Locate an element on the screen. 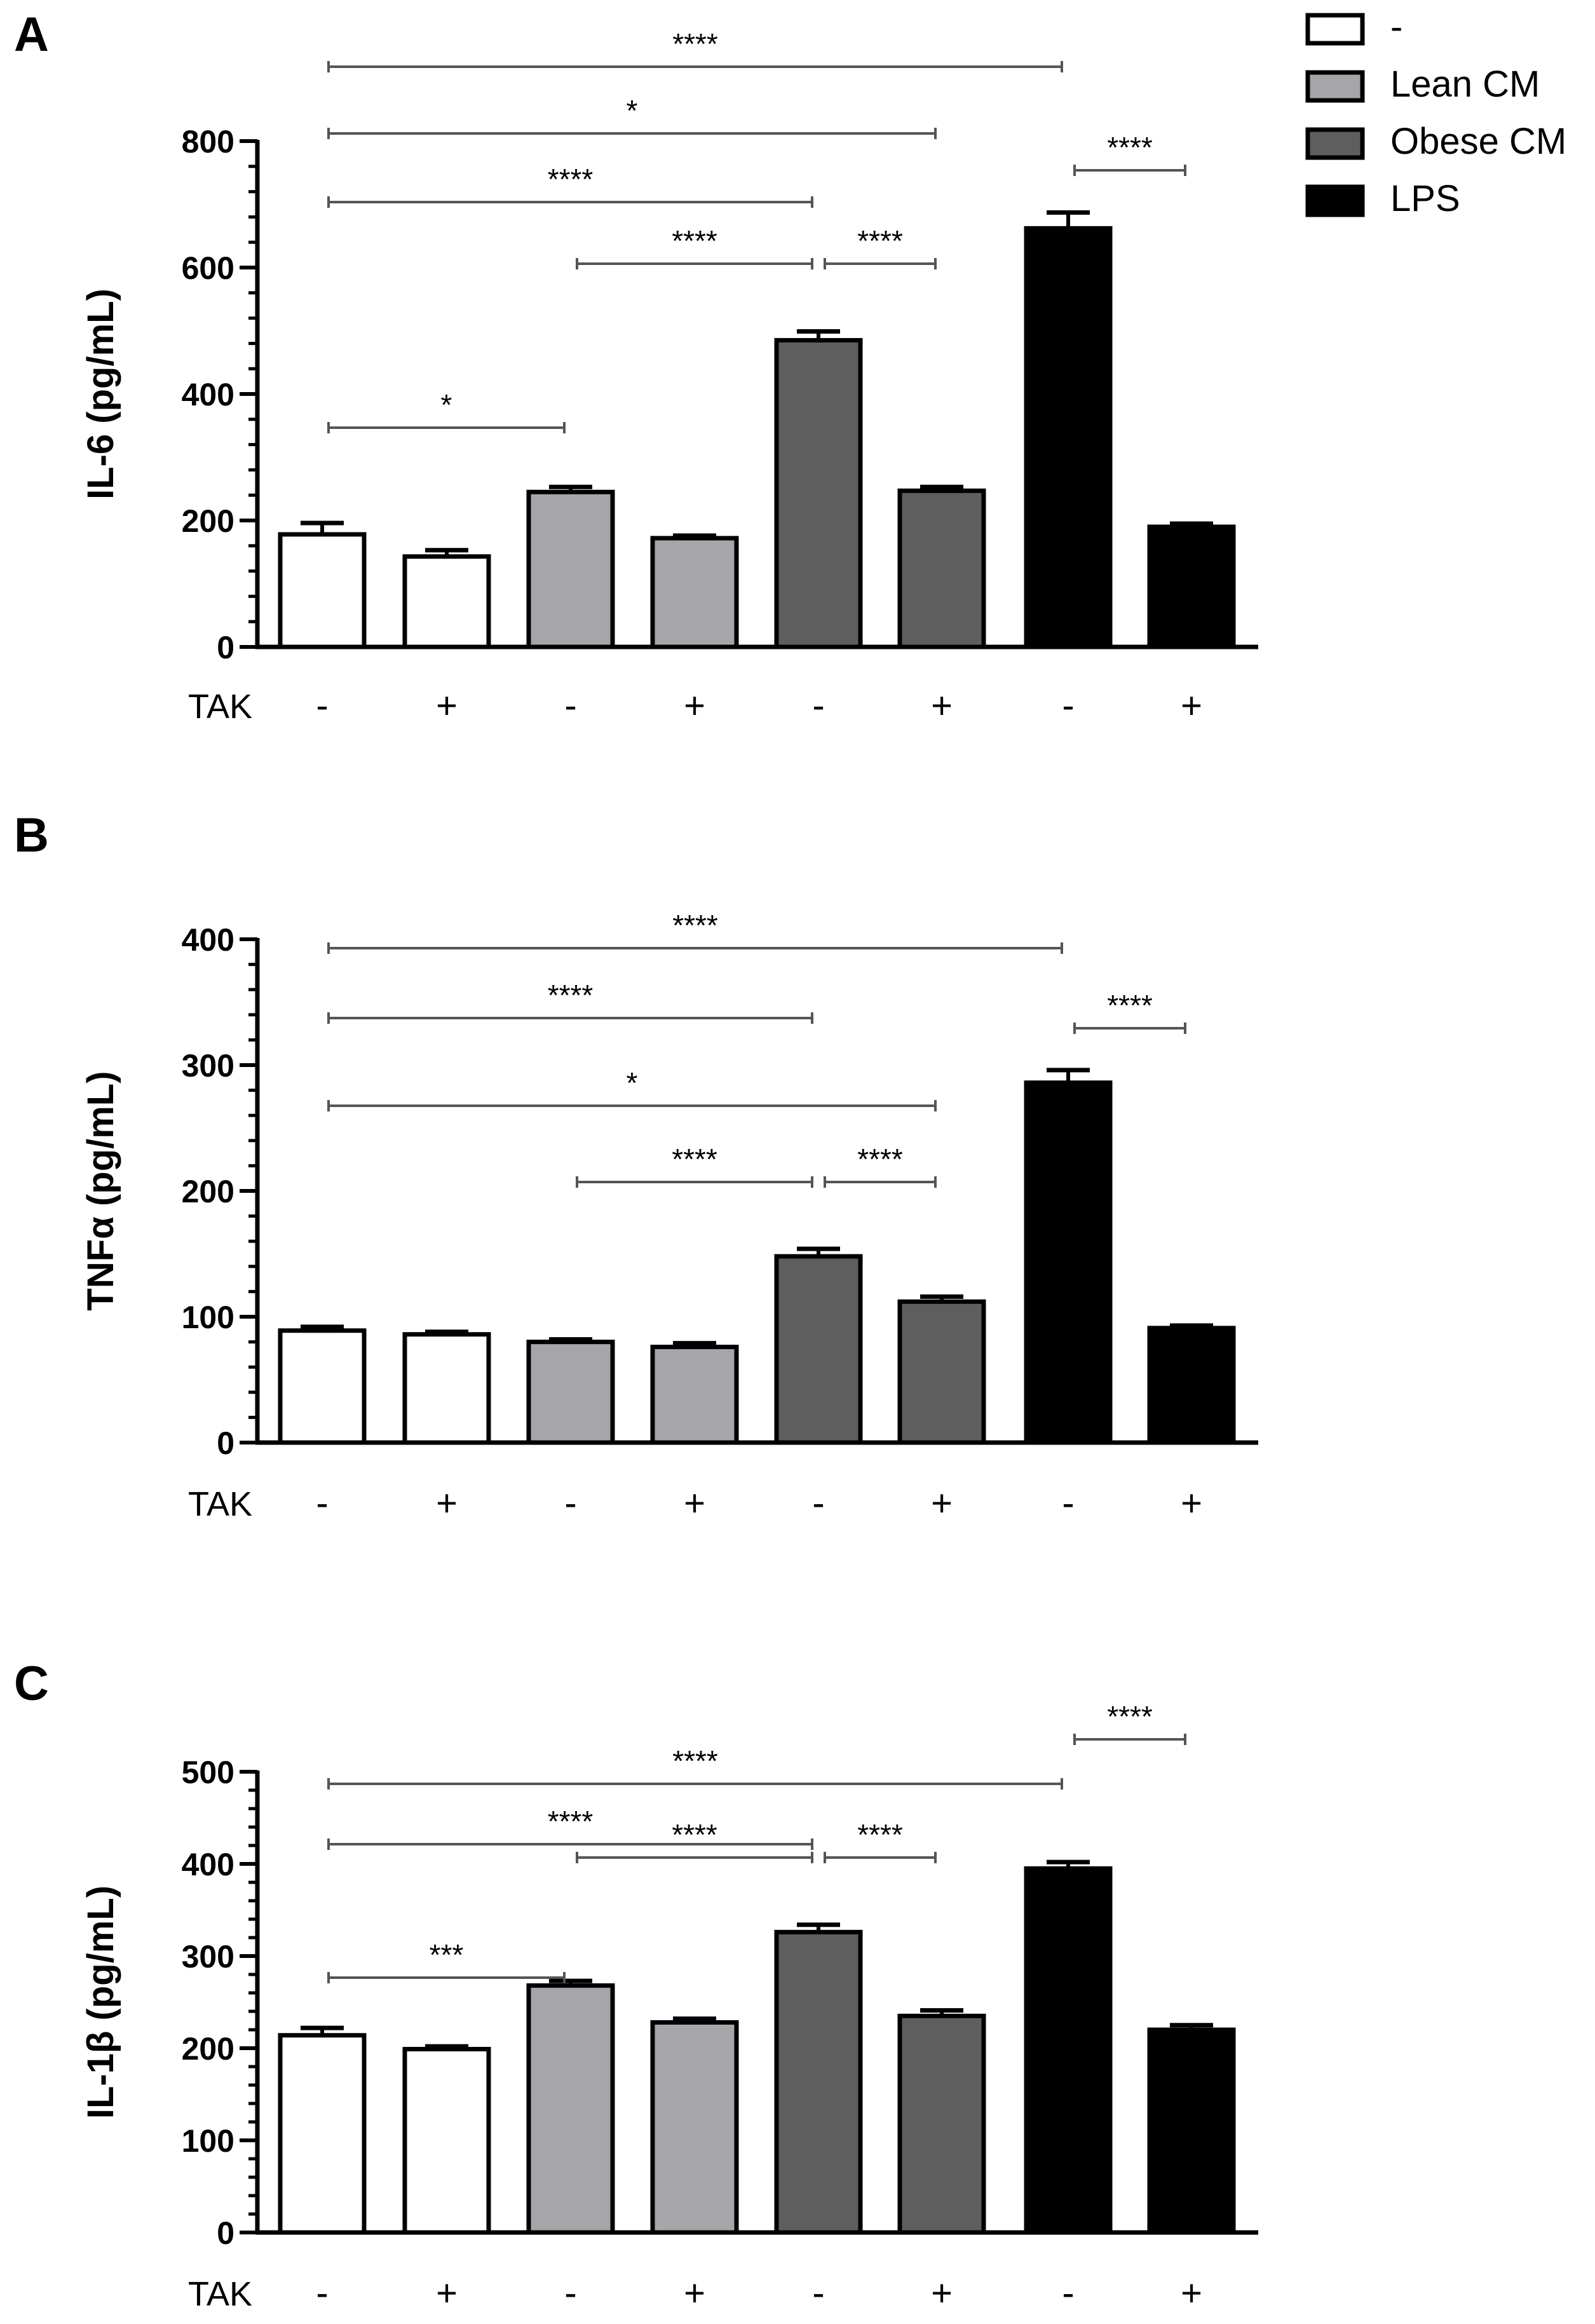  legend-label: LPS is located at coordinates (1425, 198).